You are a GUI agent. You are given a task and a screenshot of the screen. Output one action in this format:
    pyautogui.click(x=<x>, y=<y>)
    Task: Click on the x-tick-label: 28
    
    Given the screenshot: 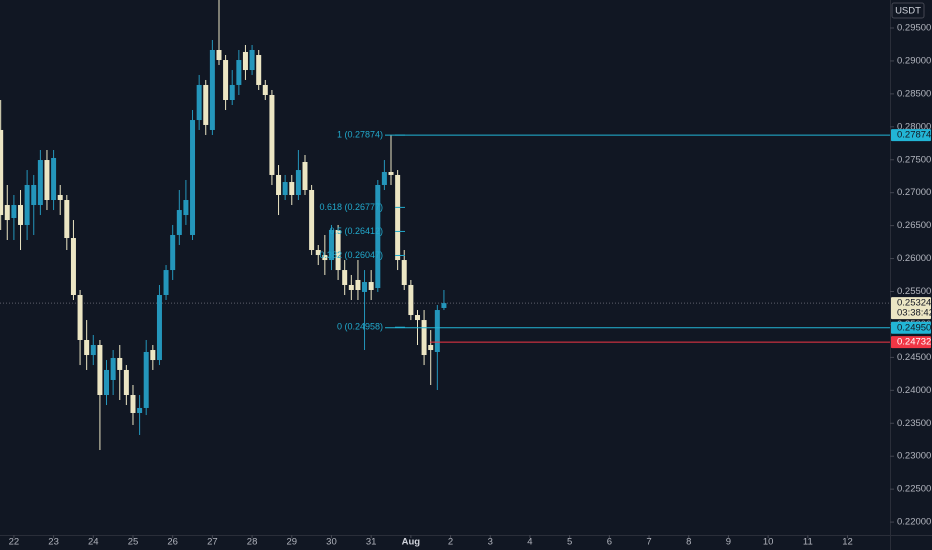 What is the action you would take?
    pyautogui.click(x=252, y=542)
    